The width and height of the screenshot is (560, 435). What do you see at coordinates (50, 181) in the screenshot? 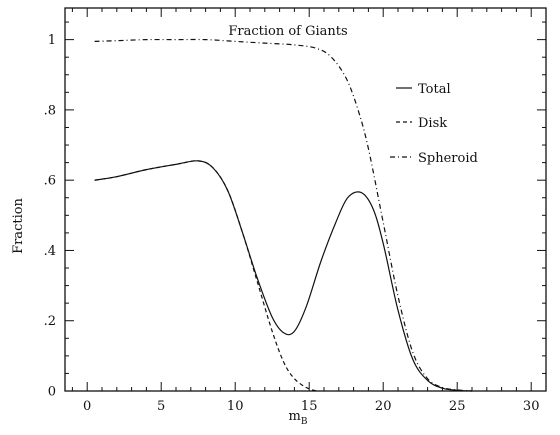
I see `y-tick-label: .6` at bounding box center [50, 181].